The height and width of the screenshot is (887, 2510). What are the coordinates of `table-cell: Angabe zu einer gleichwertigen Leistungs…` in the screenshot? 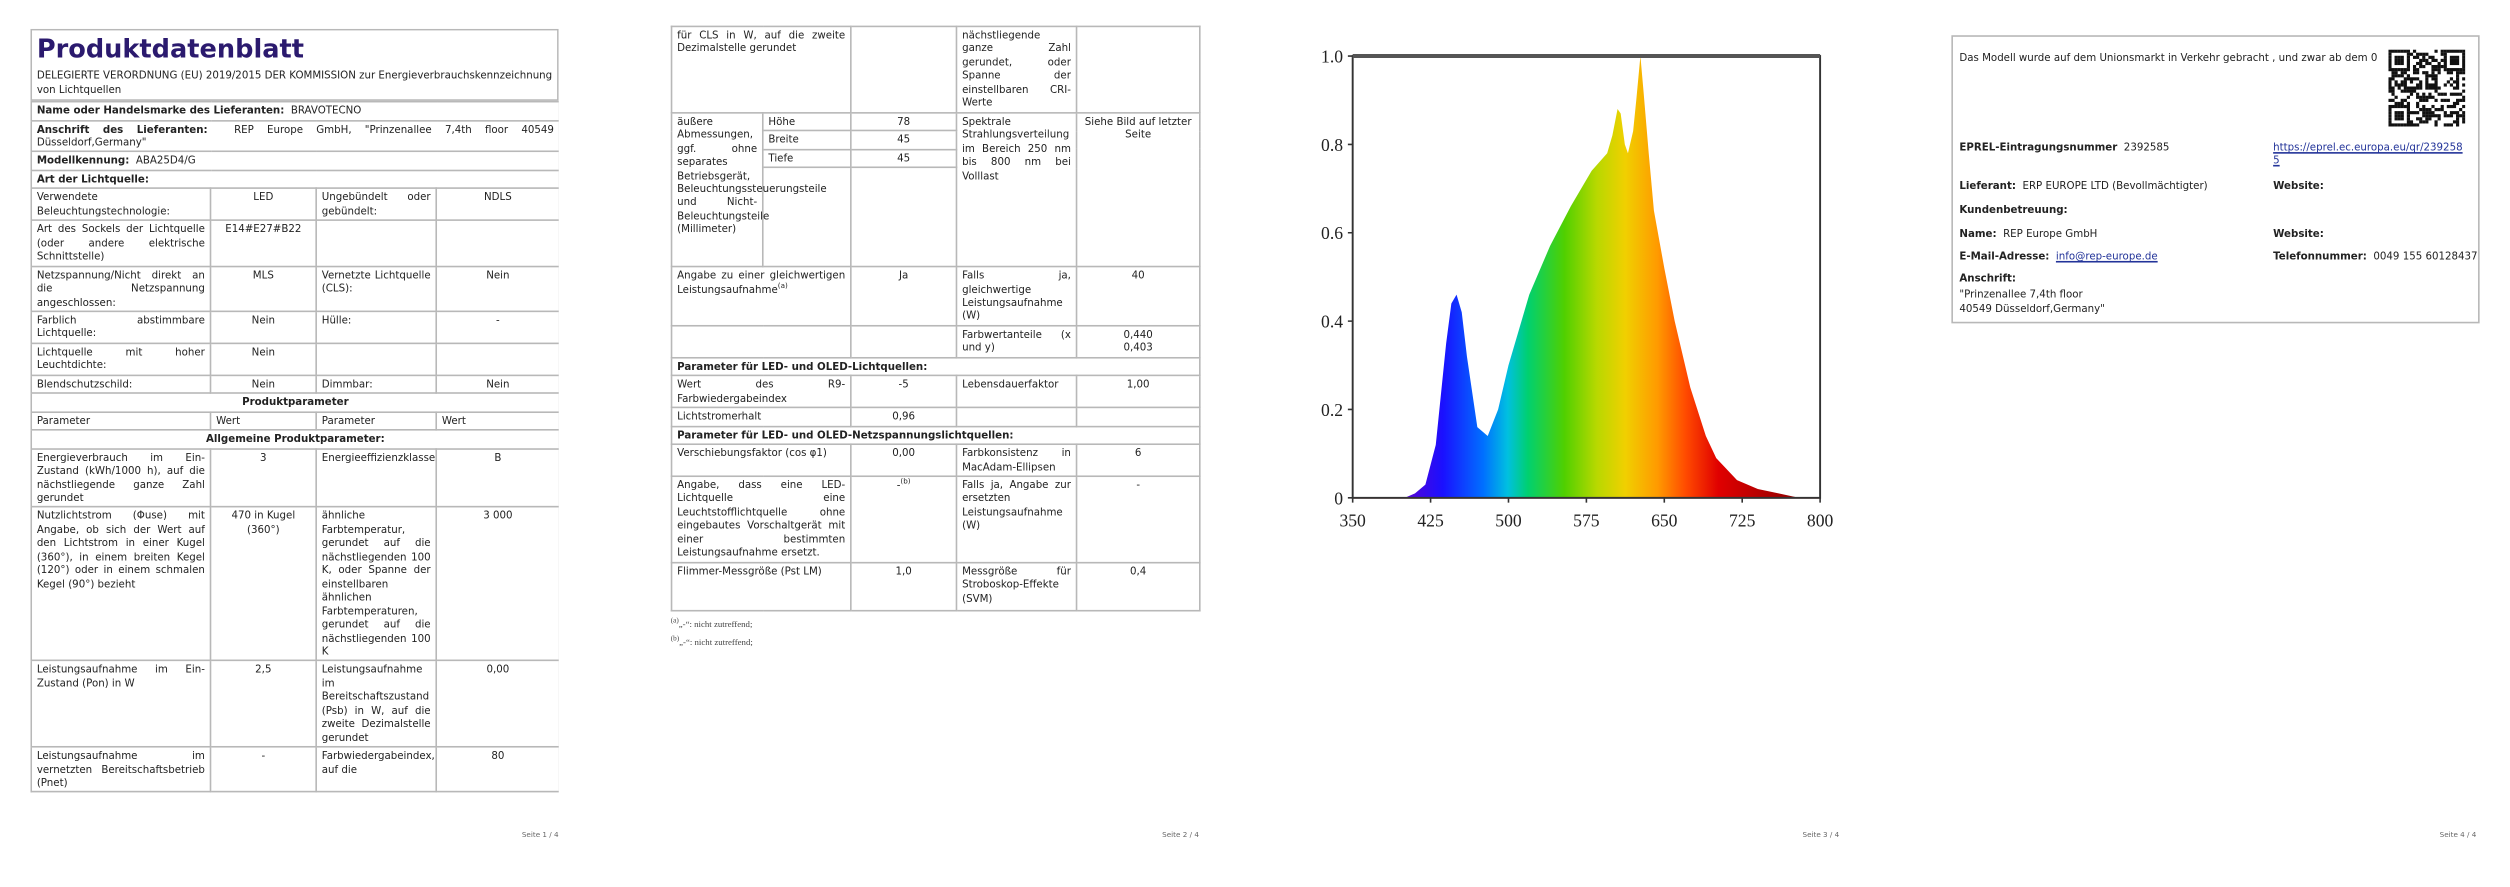 It's located at (761, 296).